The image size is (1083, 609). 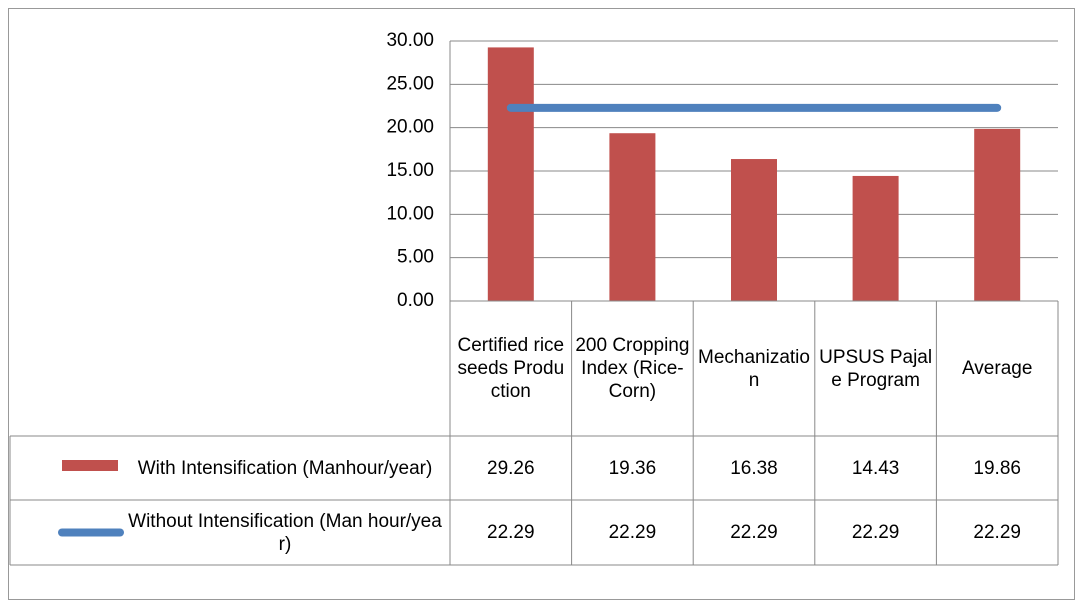 What do you see at coordinates (511, 368) in the screenshot?
I see `x-tick-label: Certified rice seeds Production` at bounding box center [511, 368].